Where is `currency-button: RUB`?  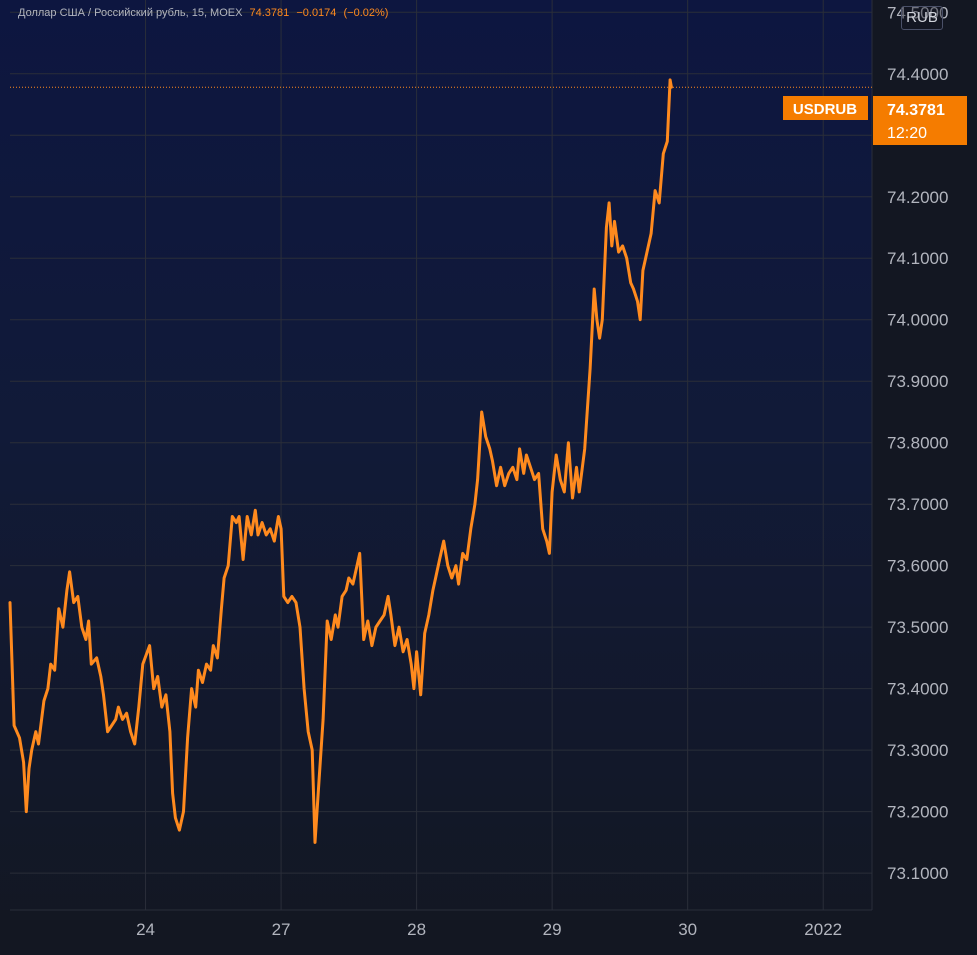 currency-button: RUB is located at coordinates (922, 18).